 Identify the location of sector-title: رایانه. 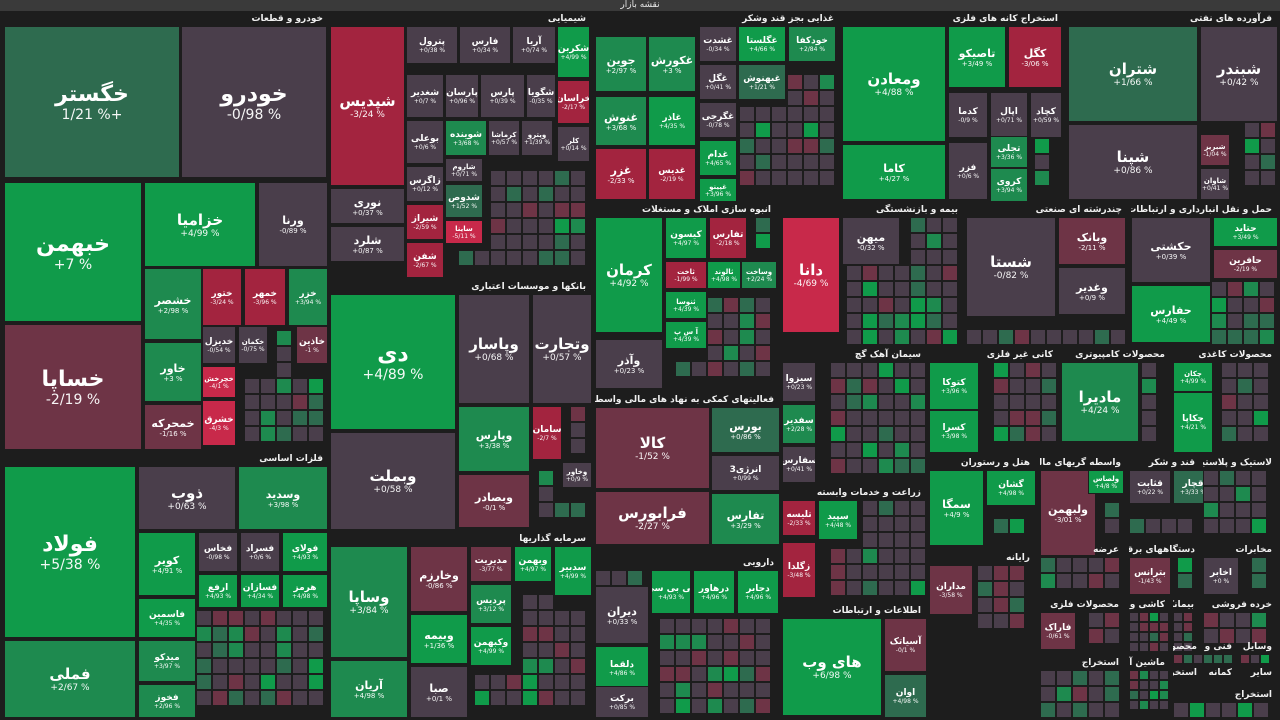
(1018, 558).